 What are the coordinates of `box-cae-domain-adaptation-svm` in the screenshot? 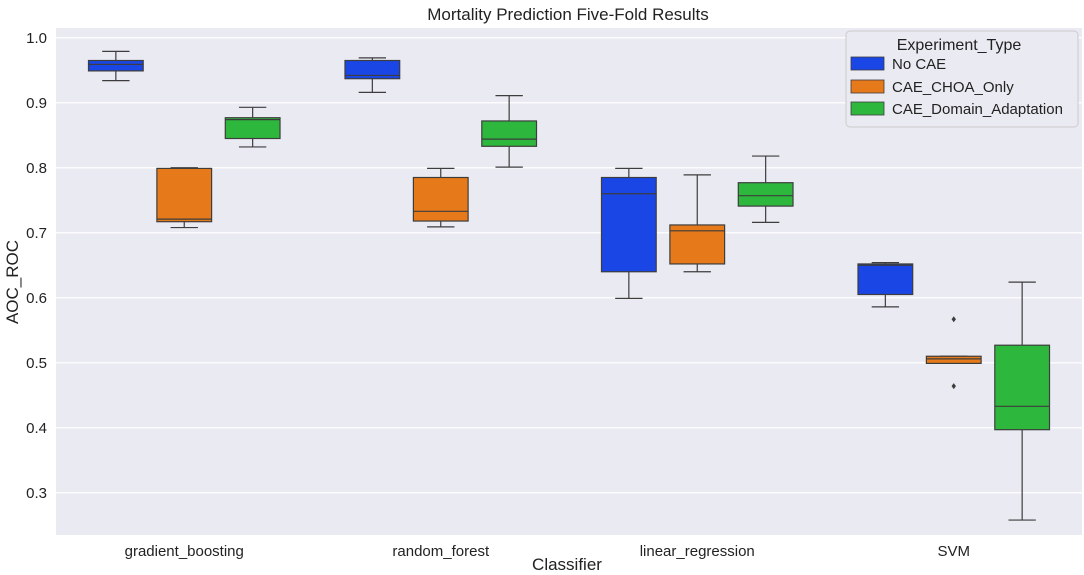 It's located at (1022, 401).